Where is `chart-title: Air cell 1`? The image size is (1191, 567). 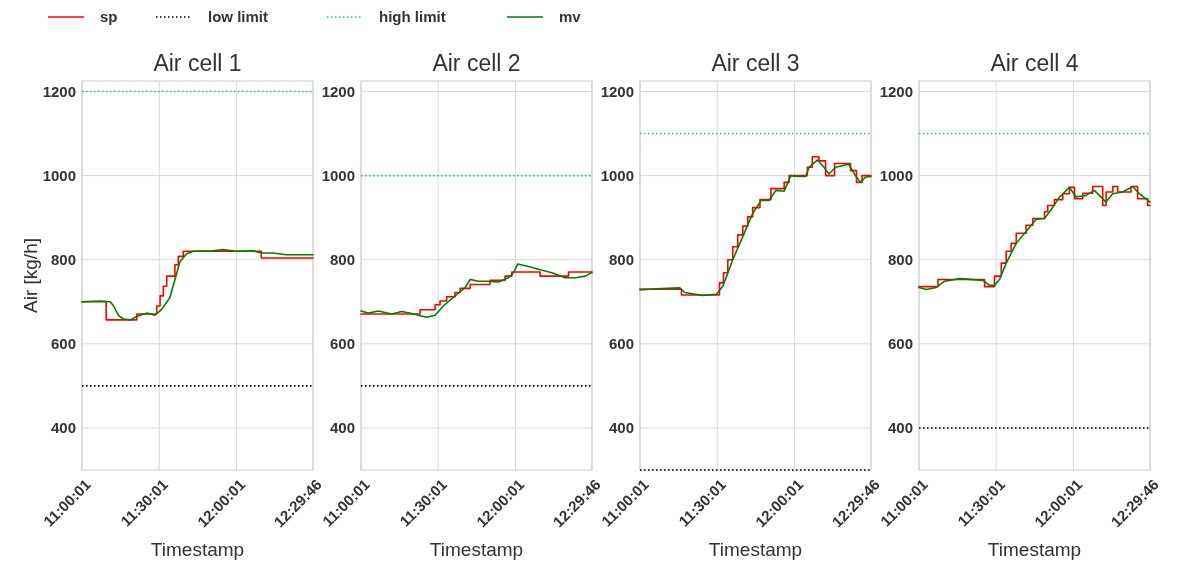 chart-title: Air cell 1 is located at coordinates (197, 63).